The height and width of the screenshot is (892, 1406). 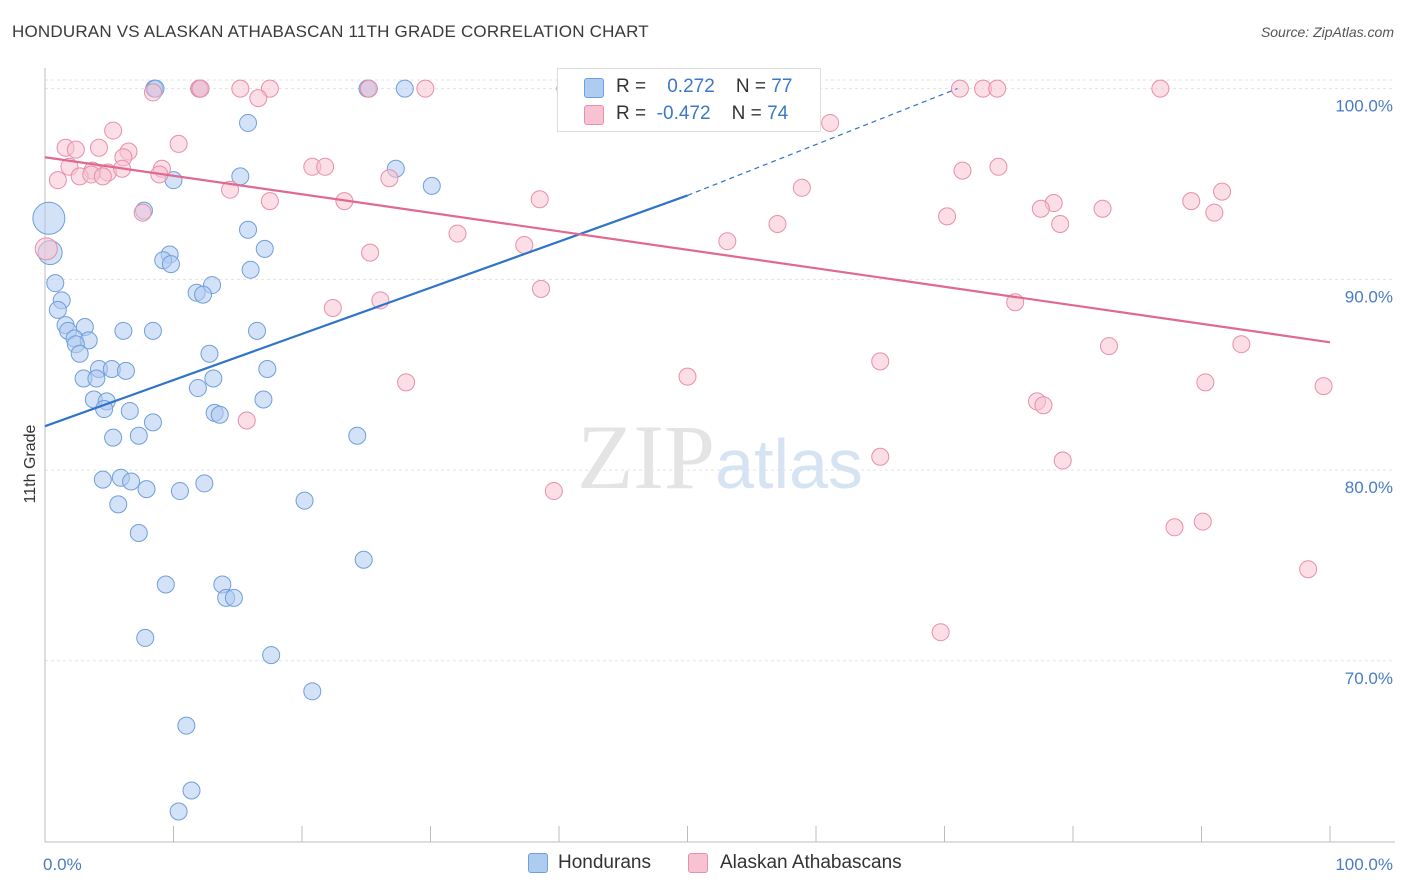 What do you see at coordinates (594, 88) in the screenshot?
I see `hondurans-swatch` at bounding box center [594, 88].